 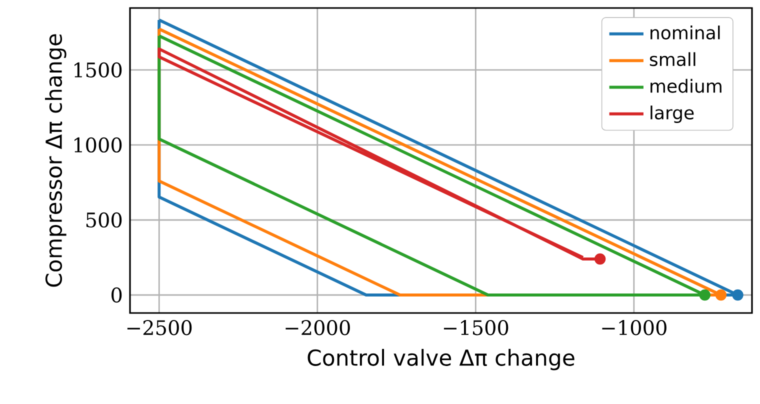 What do you see at coordinates (634, 328) in the screenshot?
I see `x-tick-label: −1000` at bounding box center [634, 328].